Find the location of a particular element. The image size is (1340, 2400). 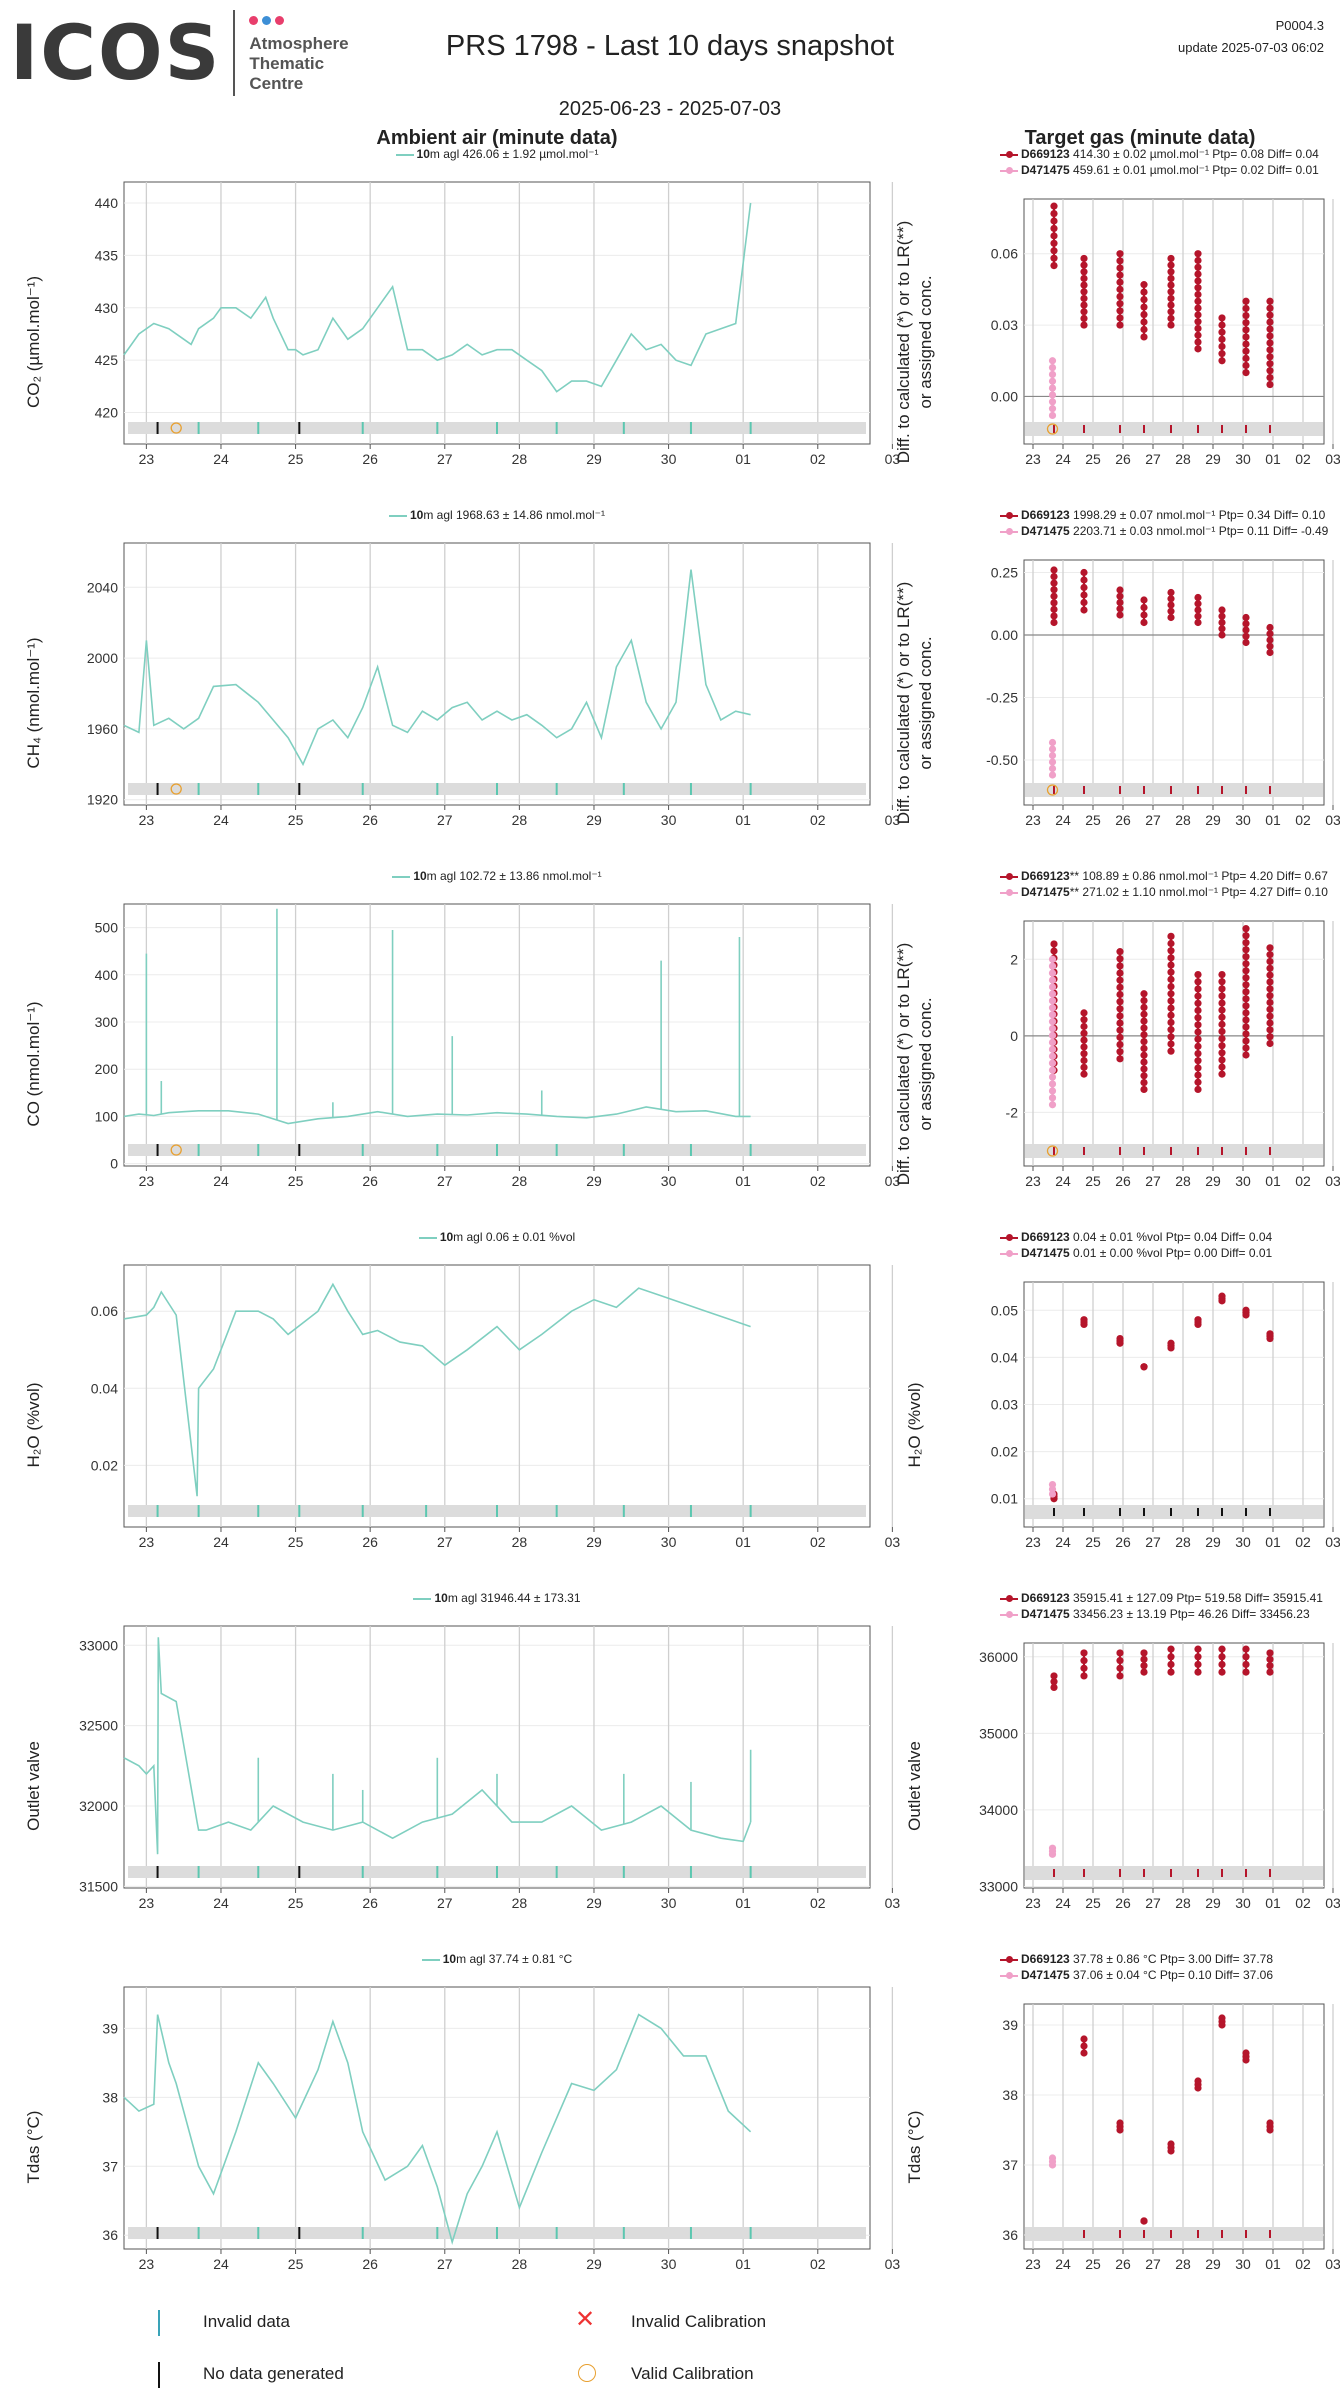

target-legend-text: 0.04 ± 0.01 %vol Ptp= 0.04 Diff= 0.04 is located at coordinates (1171, 1237).